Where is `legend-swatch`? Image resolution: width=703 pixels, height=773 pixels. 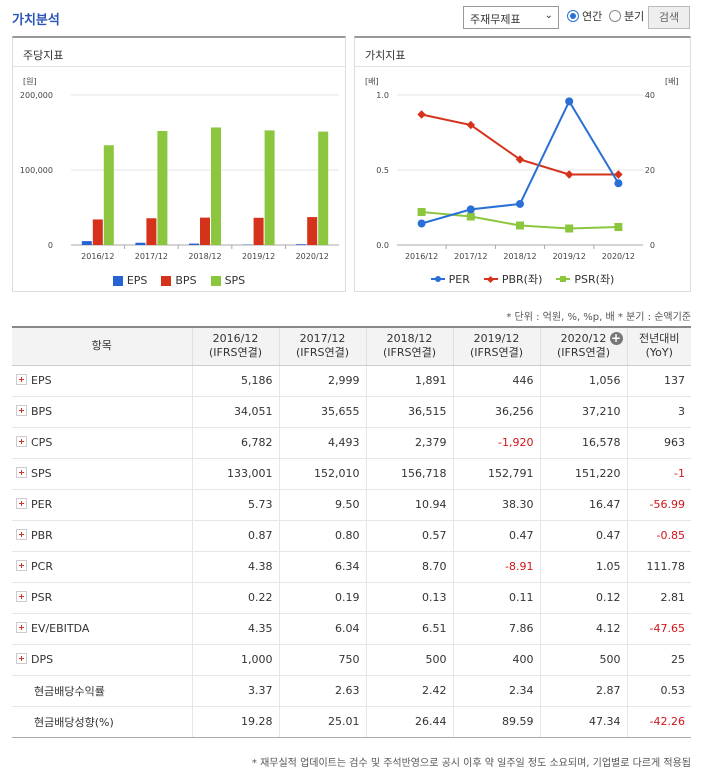 legend-swatch is located at coordinates (166, 280).